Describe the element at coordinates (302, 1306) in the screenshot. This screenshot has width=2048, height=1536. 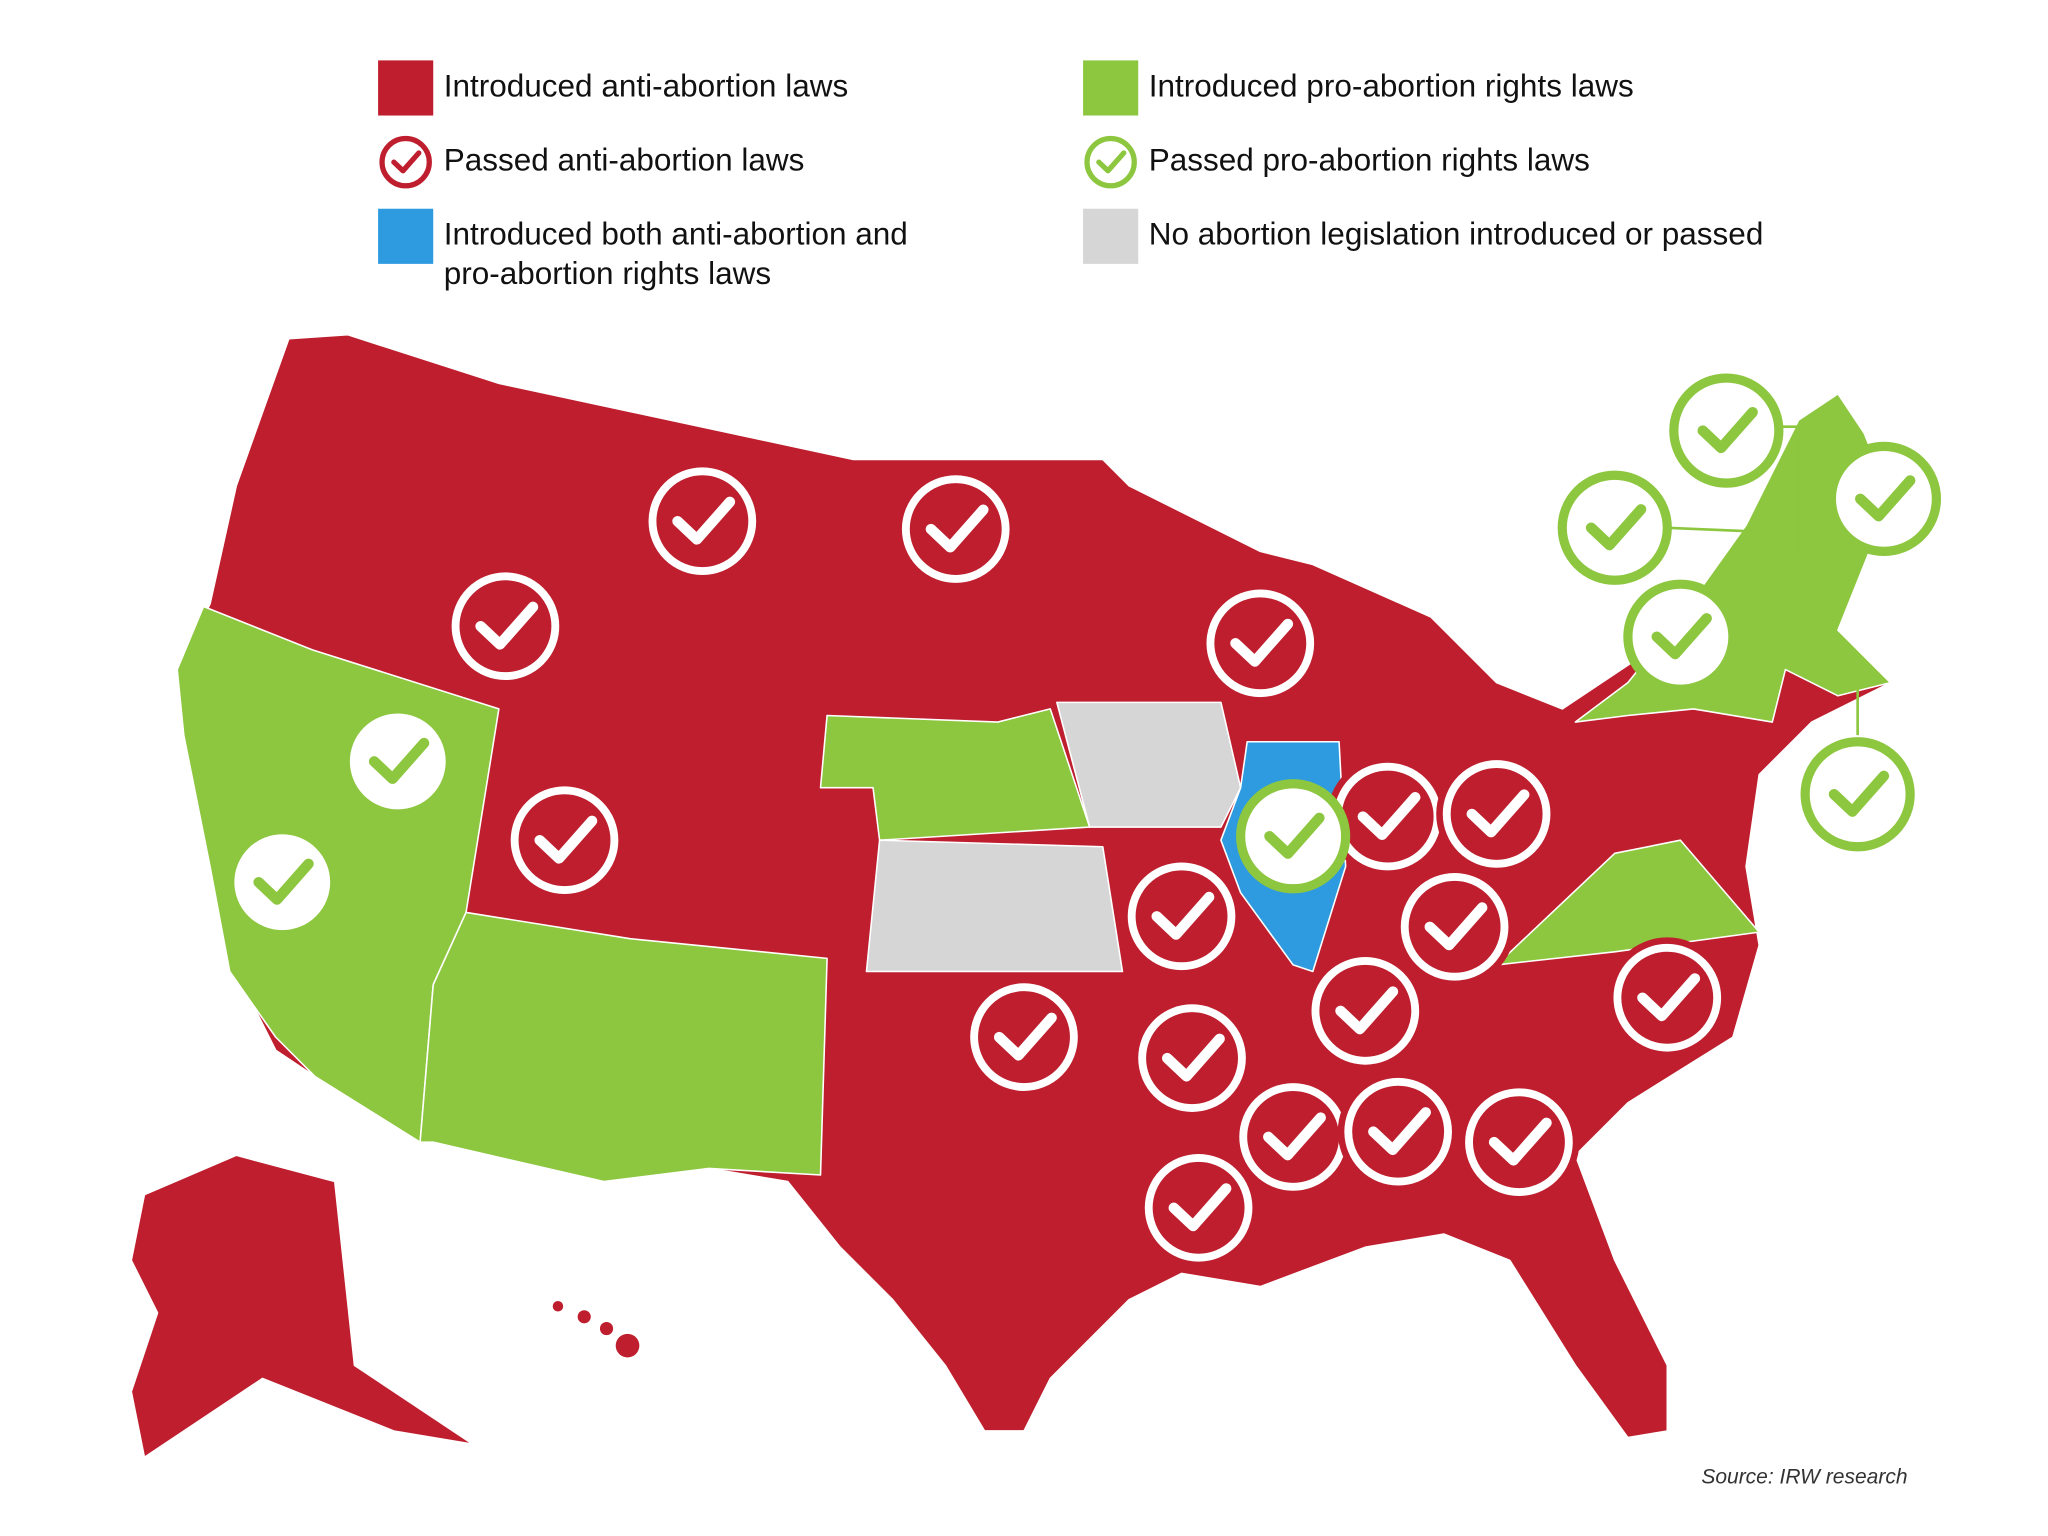
I see `alaska` at that location.